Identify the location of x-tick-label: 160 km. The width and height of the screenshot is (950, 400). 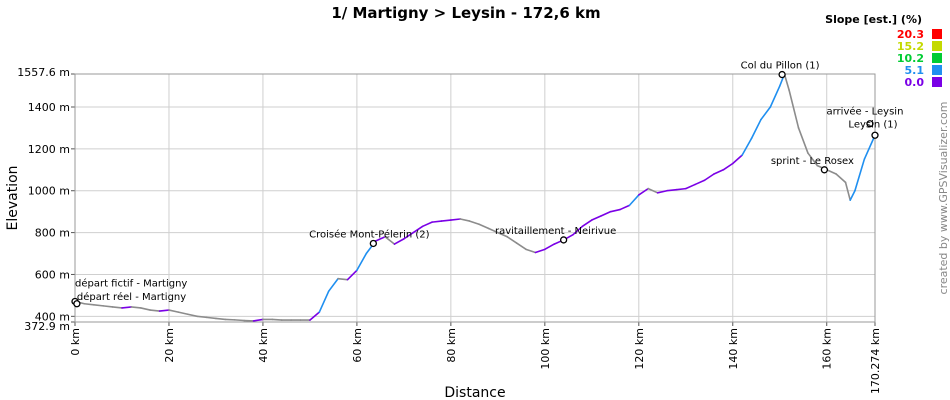
(827, 349).